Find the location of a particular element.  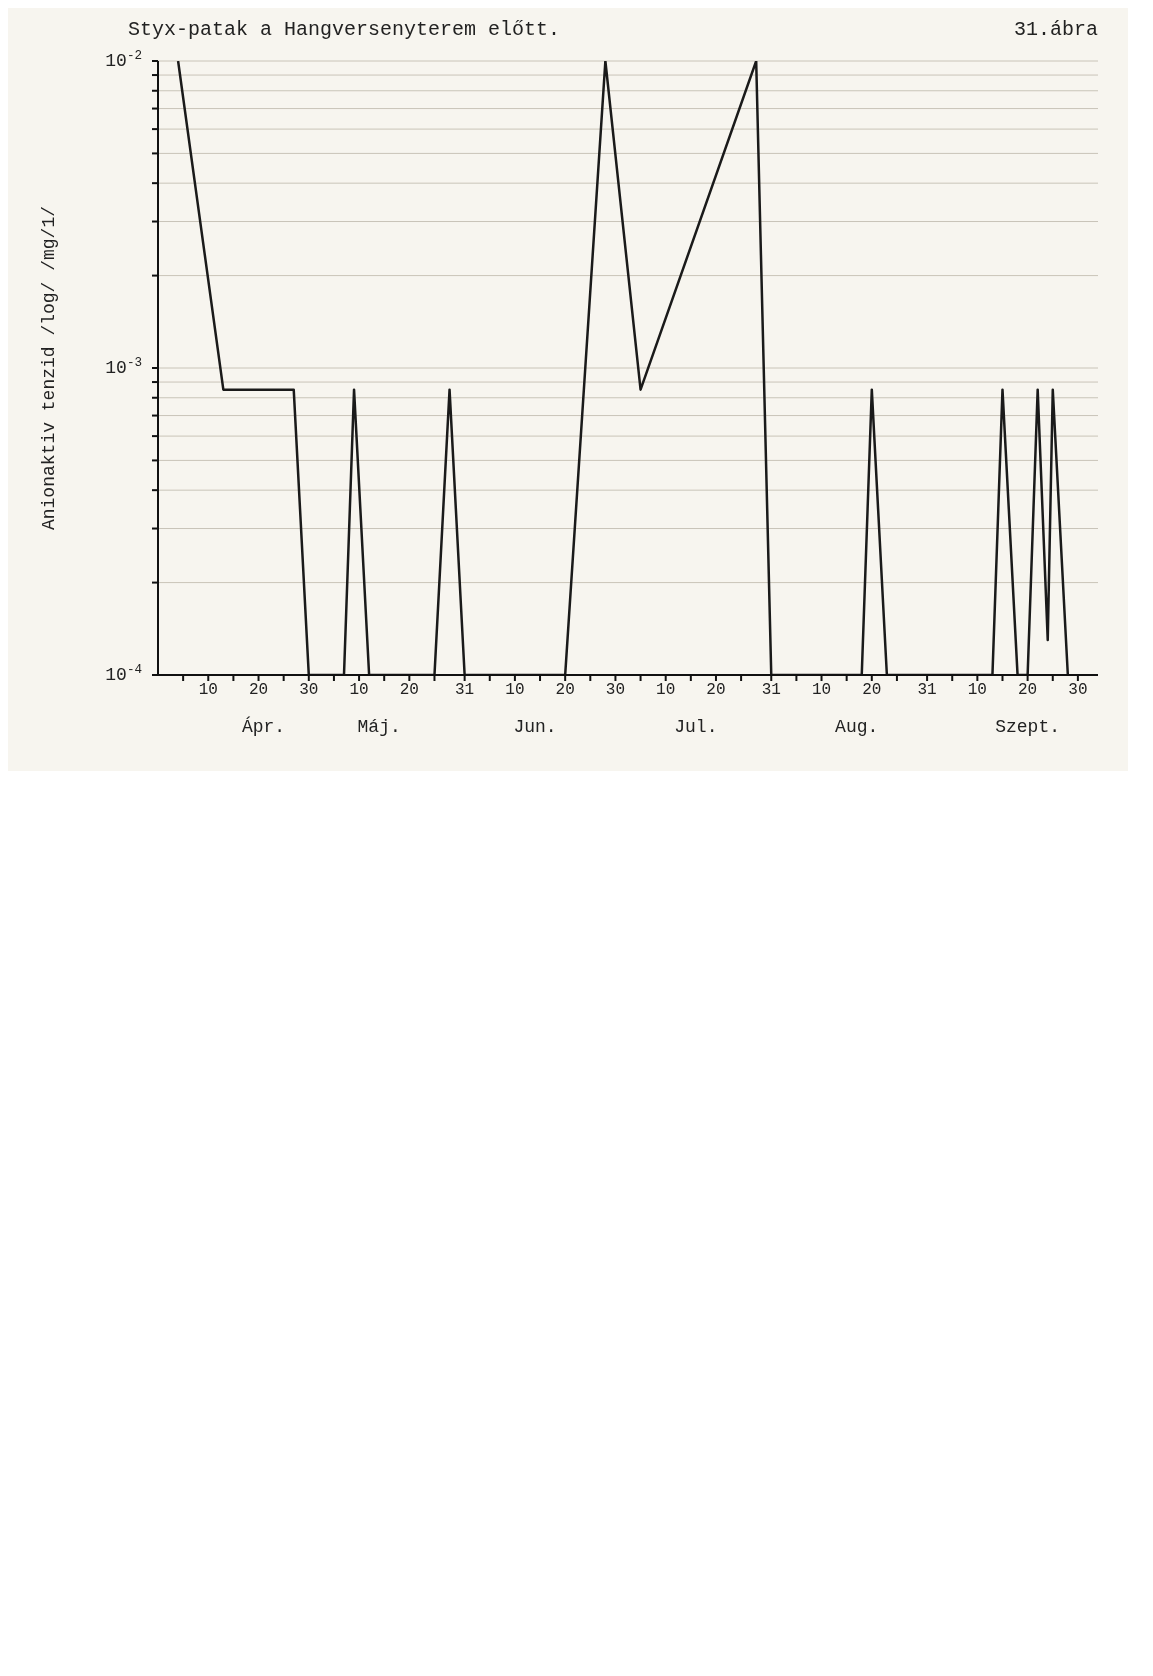

x2-tick-label: Ápr. is located at coordinates (263, 726).